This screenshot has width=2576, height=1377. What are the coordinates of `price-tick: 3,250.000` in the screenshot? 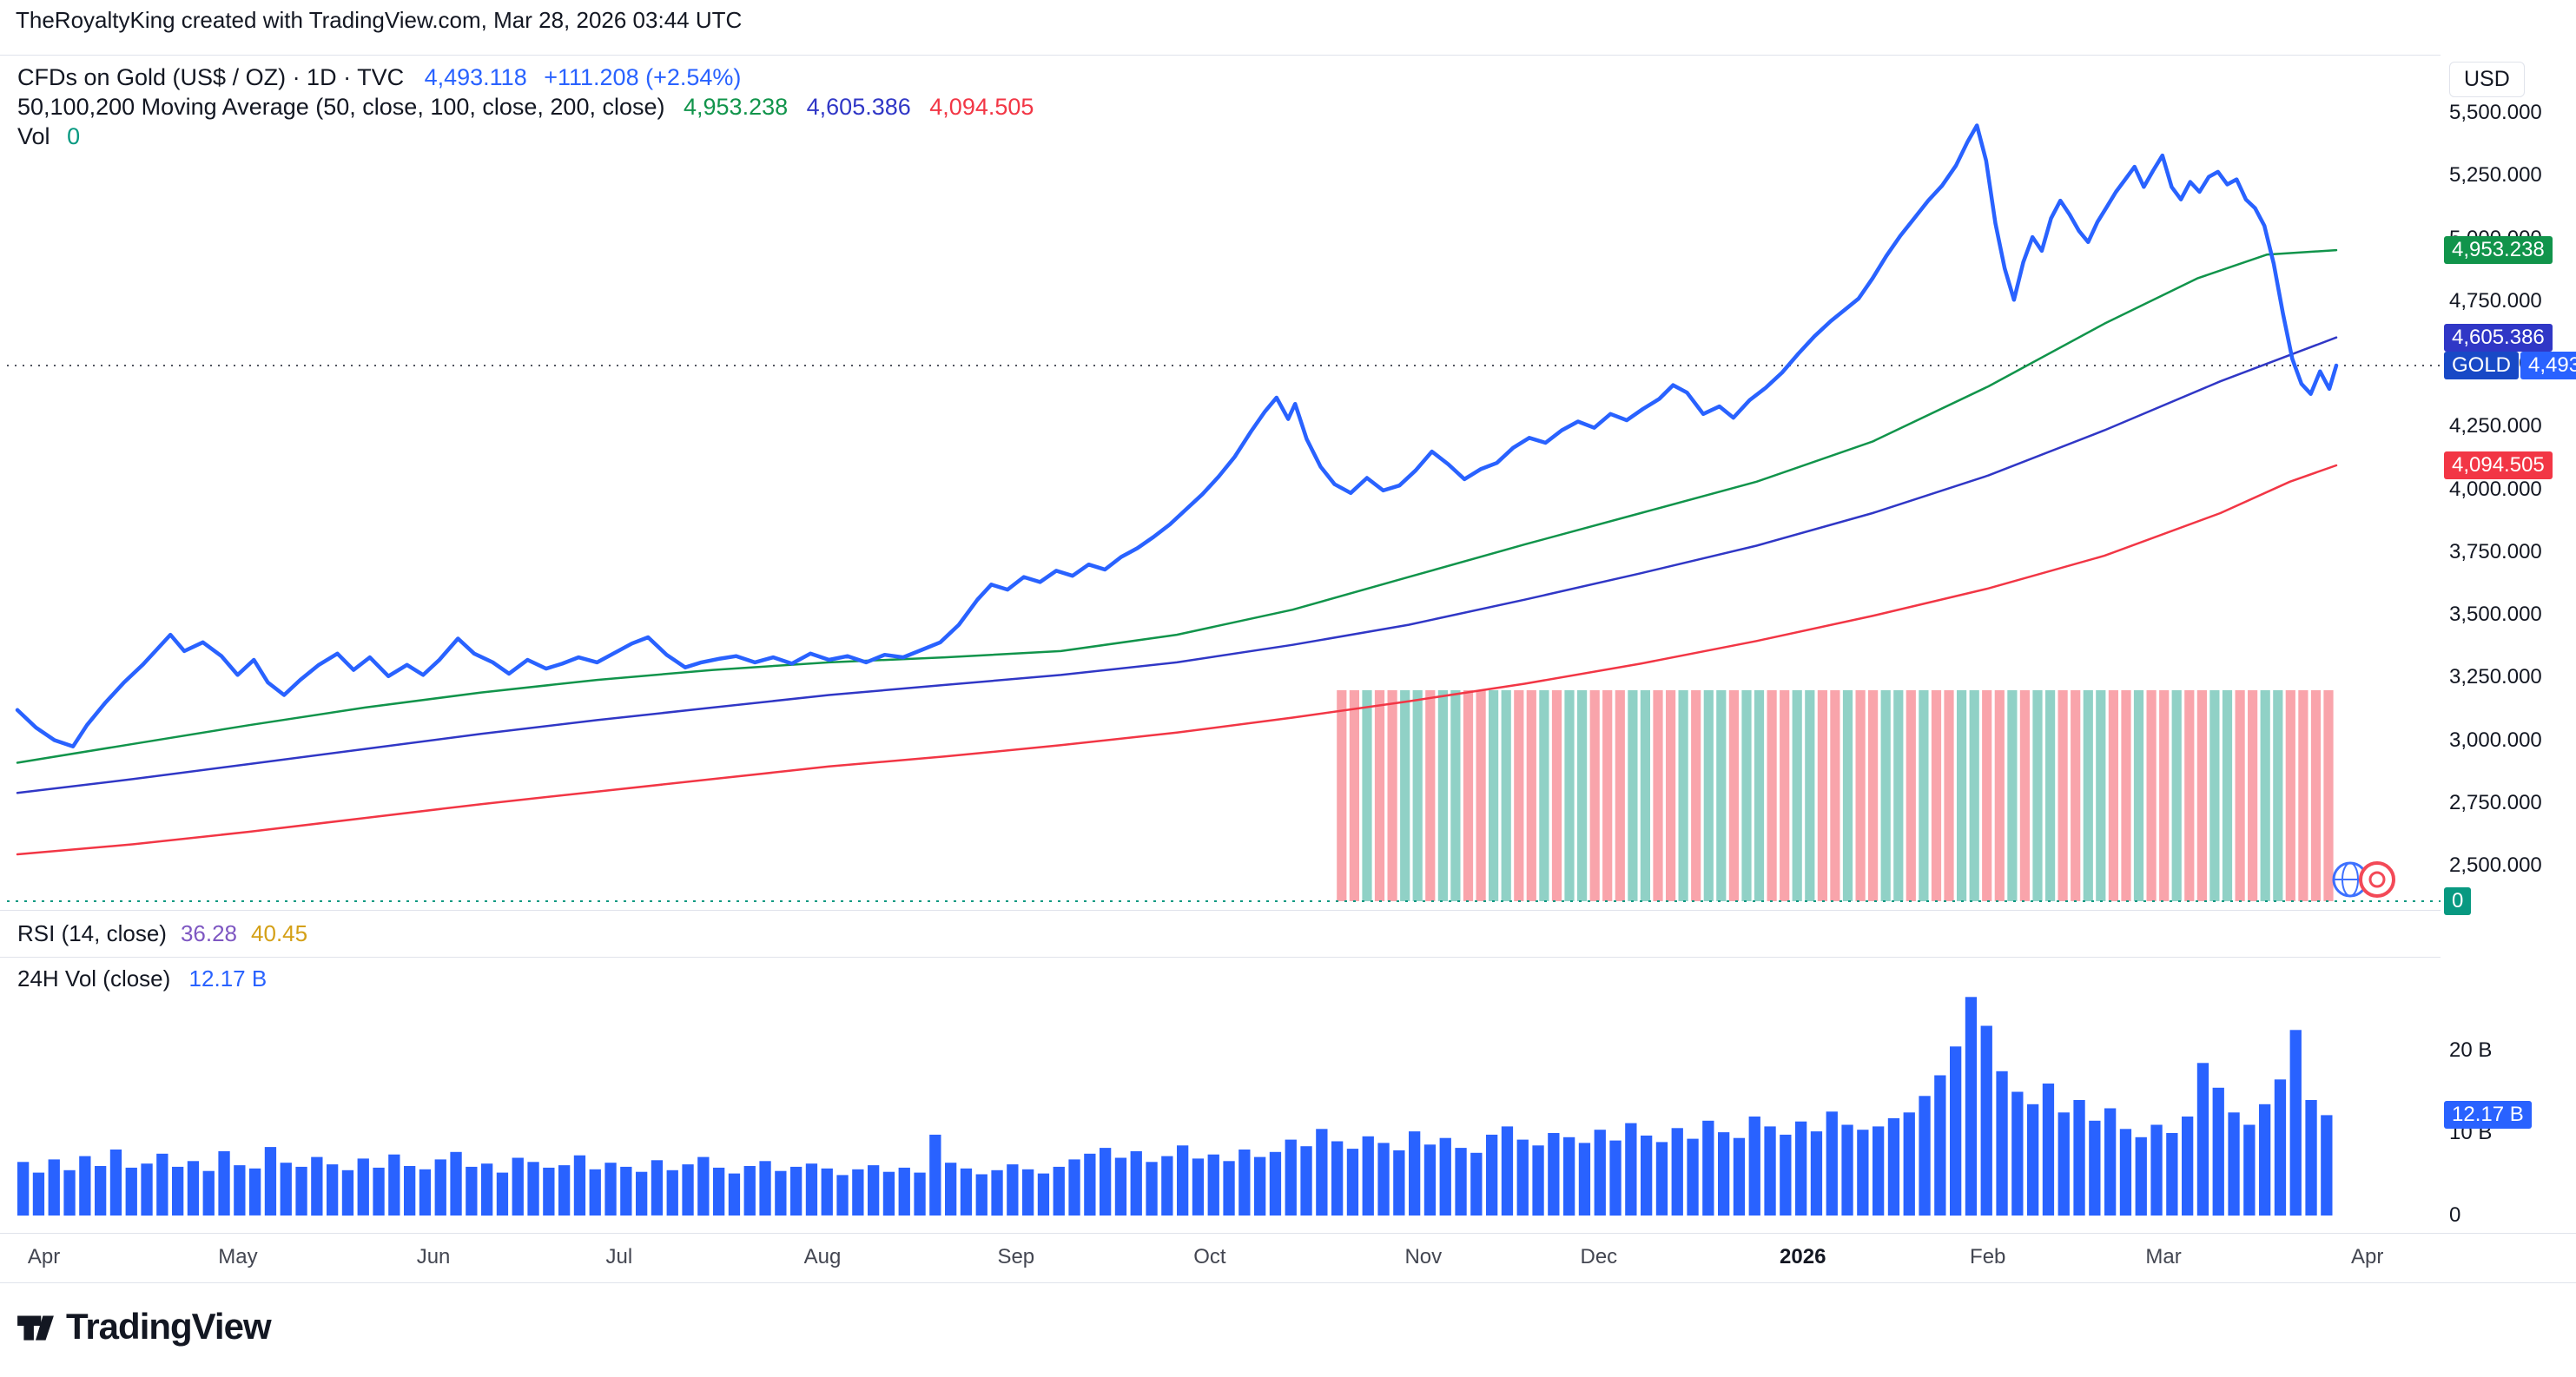 It's located at (2495, 677).